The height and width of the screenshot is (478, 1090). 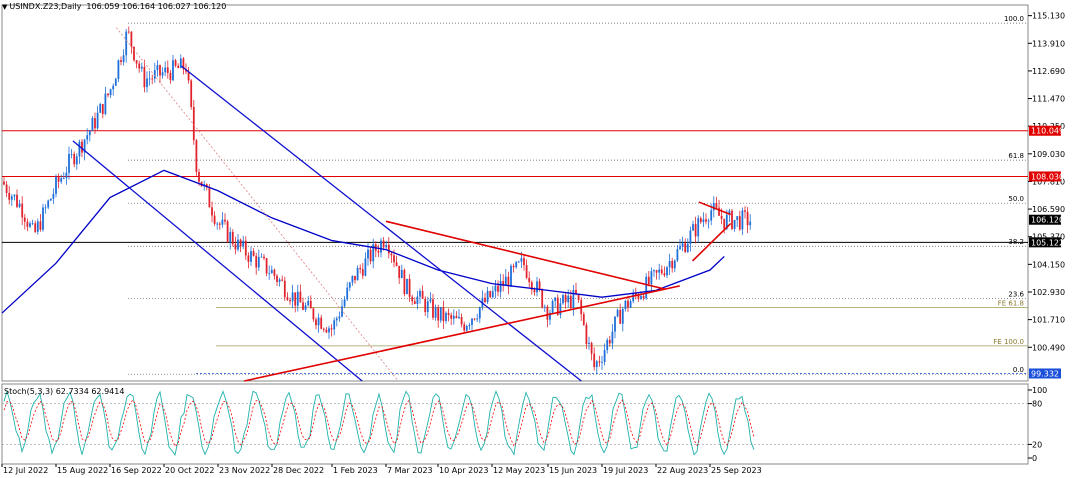 I want to click on date-tick-label: 25 Sep 2023, so click(x=736, y=470).